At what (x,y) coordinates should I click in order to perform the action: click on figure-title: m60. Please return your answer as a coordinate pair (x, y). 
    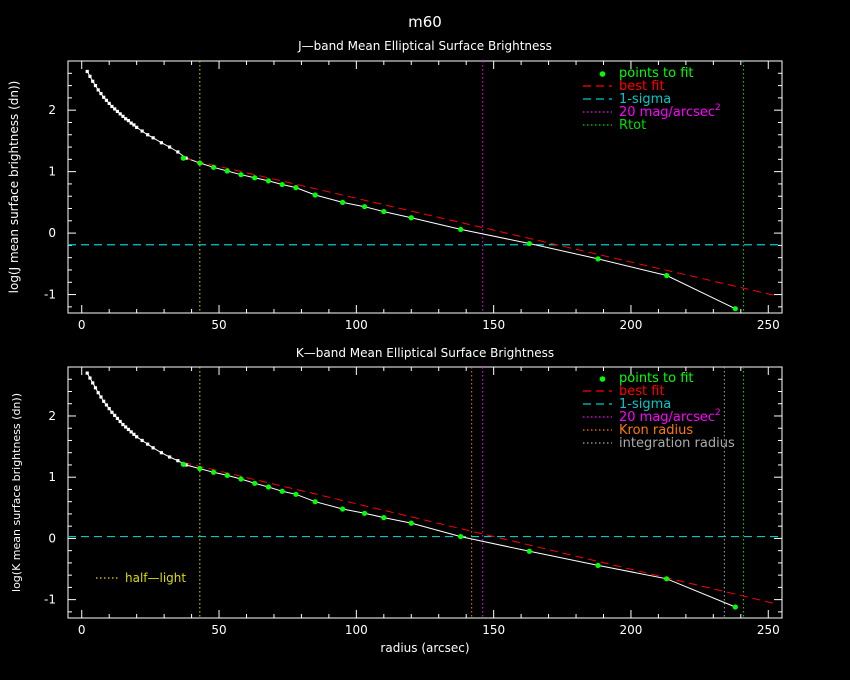
    Looking at the image, I should click on (425, 22).